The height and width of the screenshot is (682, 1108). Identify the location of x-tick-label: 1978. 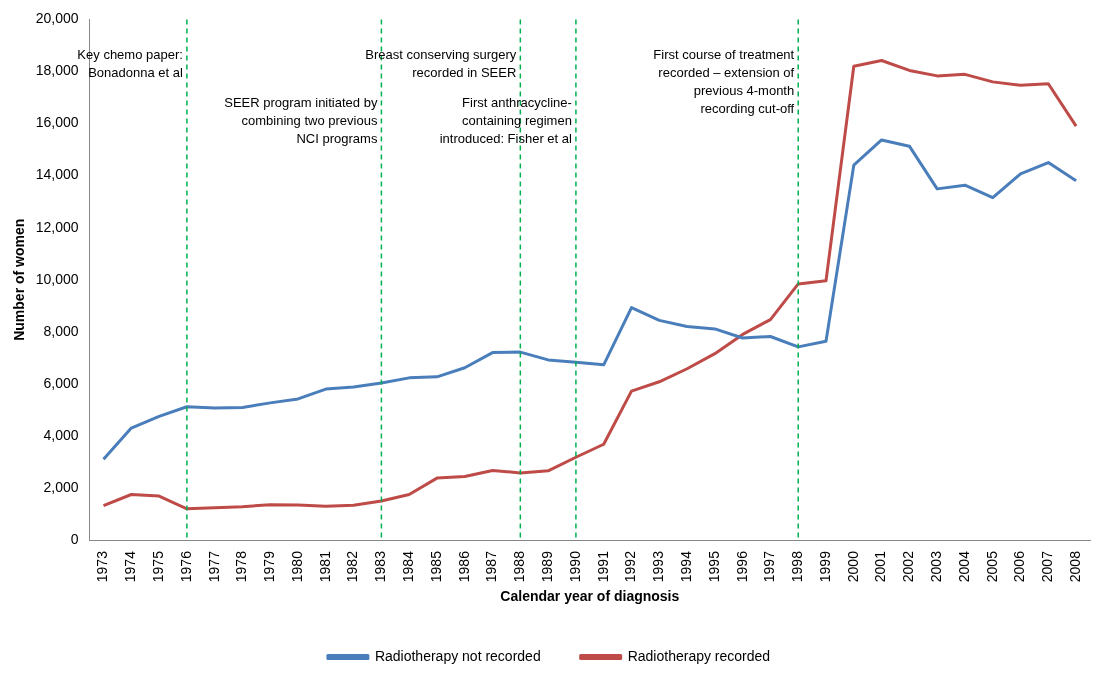
(241, 566).